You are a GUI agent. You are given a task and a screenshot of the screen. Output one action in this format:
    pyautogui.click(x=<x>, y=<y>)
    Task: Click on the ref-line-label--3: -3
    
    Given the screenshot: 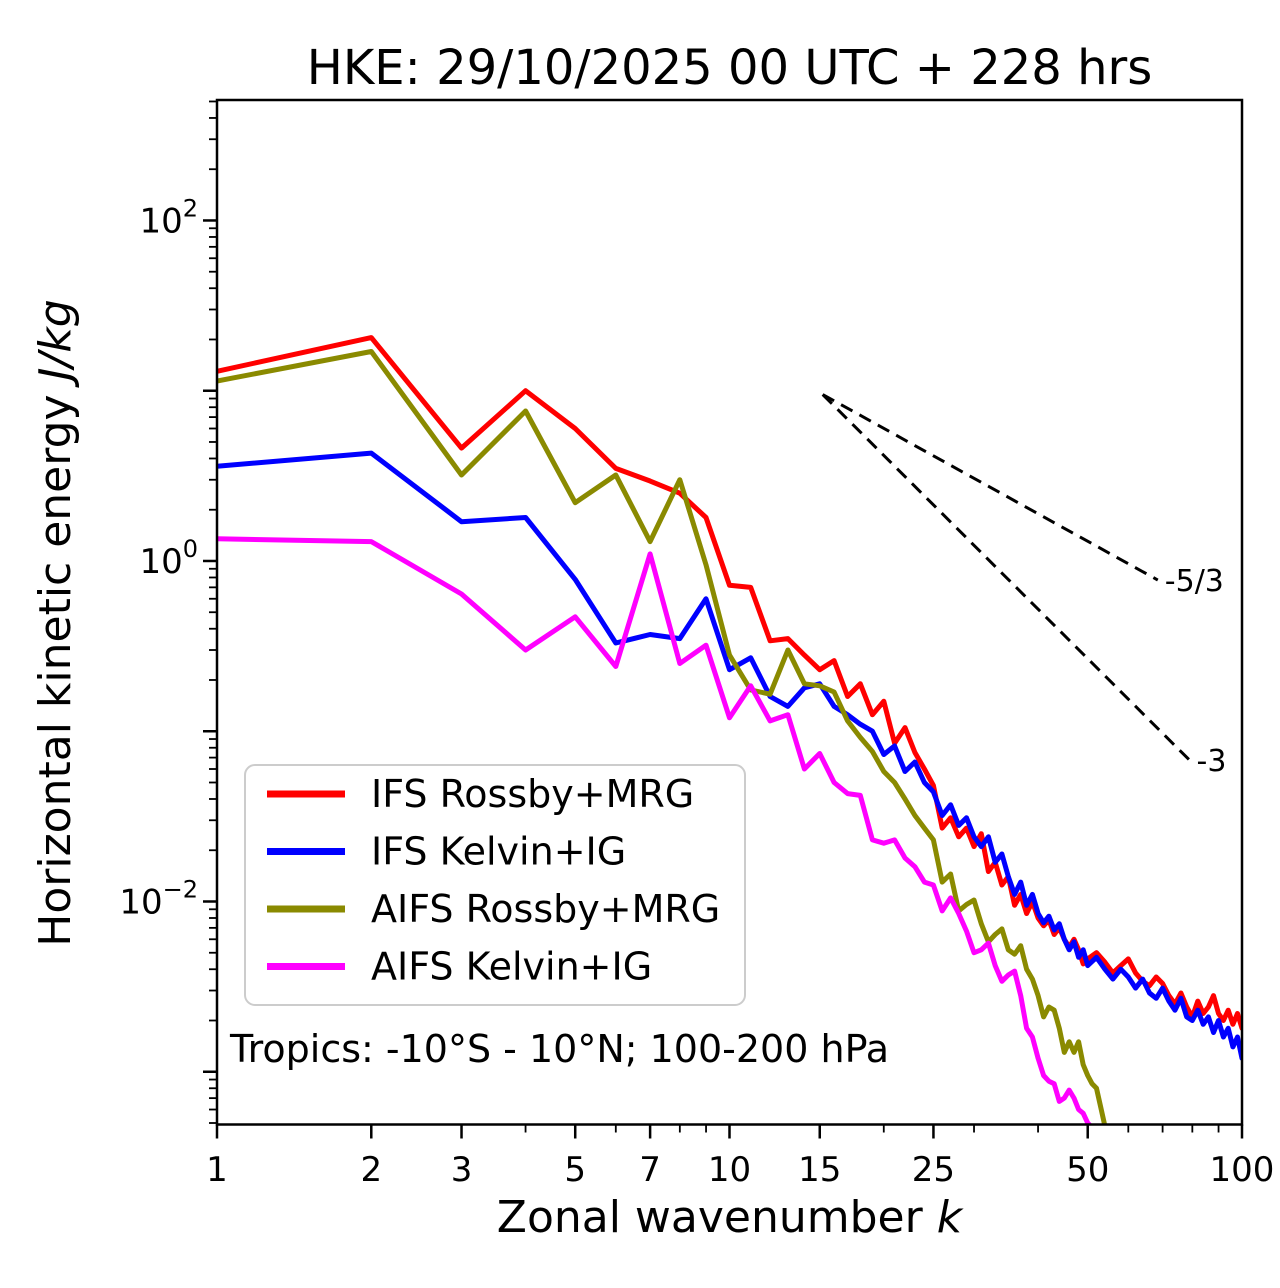 What is the action you would take?
    pyautogui.click(x=1212, y=761)
    